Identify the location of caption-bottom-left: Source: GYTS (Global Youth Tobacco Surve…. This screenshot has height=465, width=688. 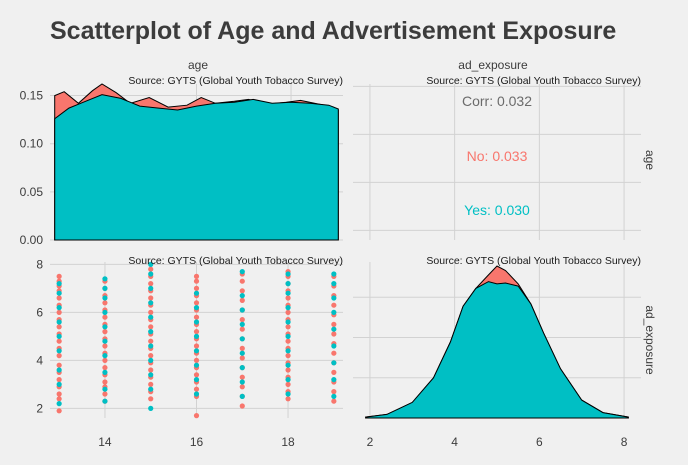
(235, 261).